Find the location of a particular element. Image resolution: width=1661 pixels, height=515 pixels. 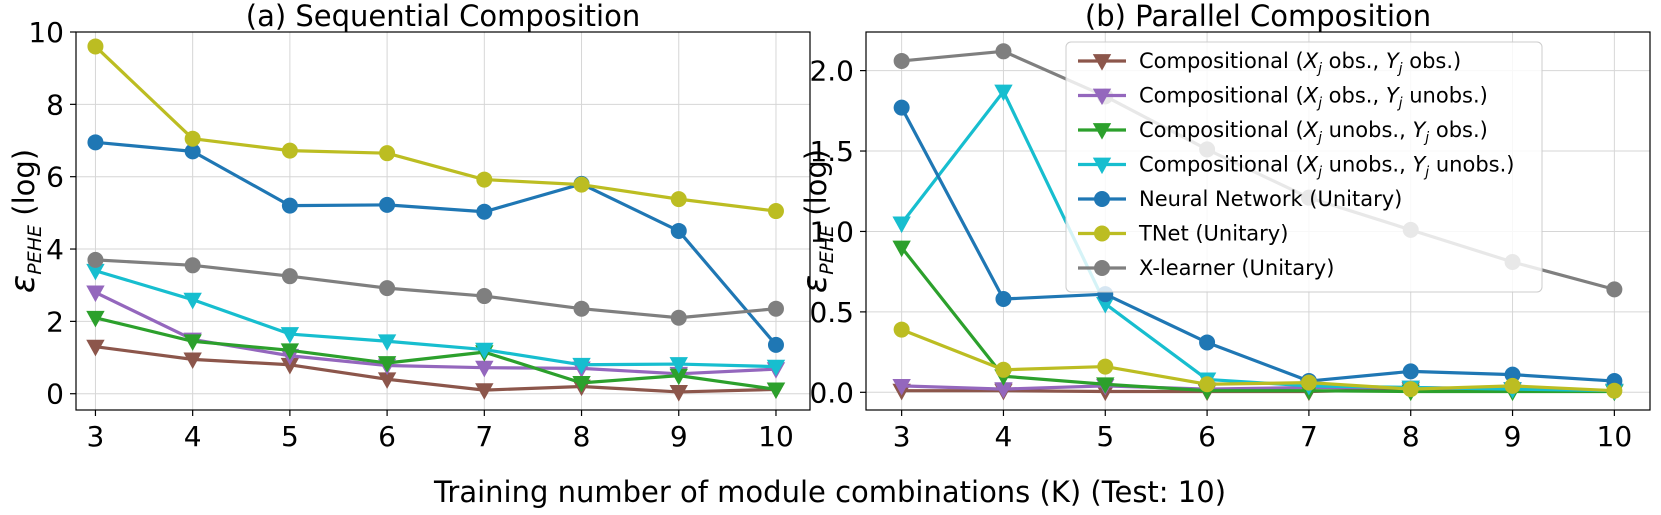

legend-label: X-learner (Unitary) is located at coordinates (1236, 268).